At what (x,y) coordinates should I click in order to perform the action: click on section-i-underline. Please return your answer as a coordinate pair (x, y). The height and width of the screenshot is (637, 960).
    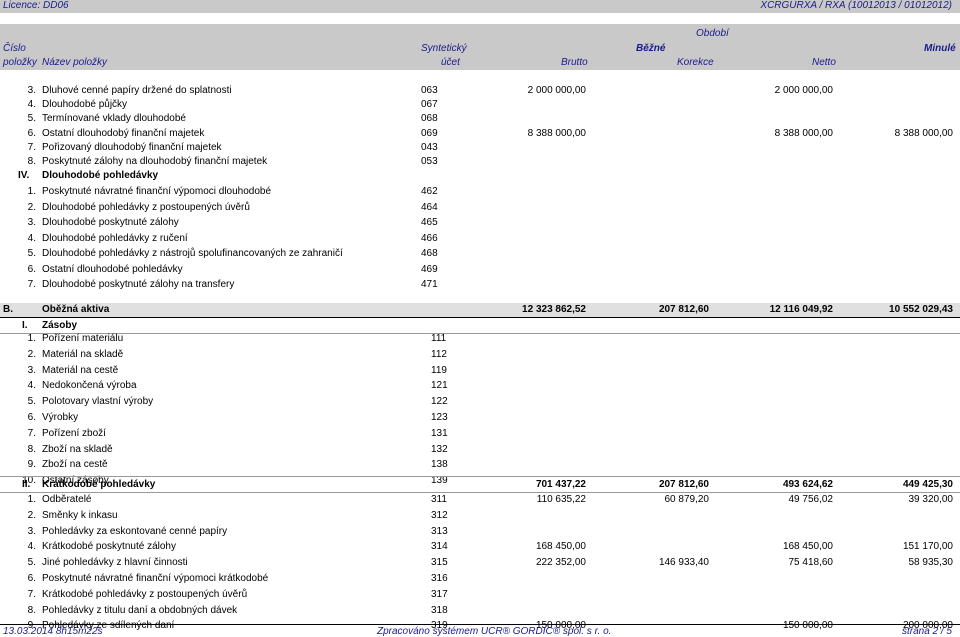
    Looking at the image, I should click on (480, 333).